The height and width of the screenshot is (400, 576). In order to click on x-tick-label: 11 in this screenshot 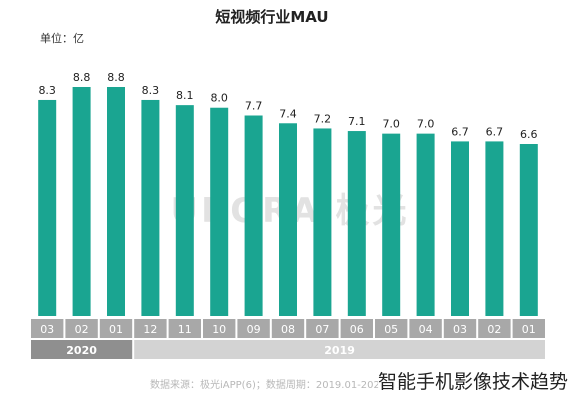, I will do `click(185, 329)`.